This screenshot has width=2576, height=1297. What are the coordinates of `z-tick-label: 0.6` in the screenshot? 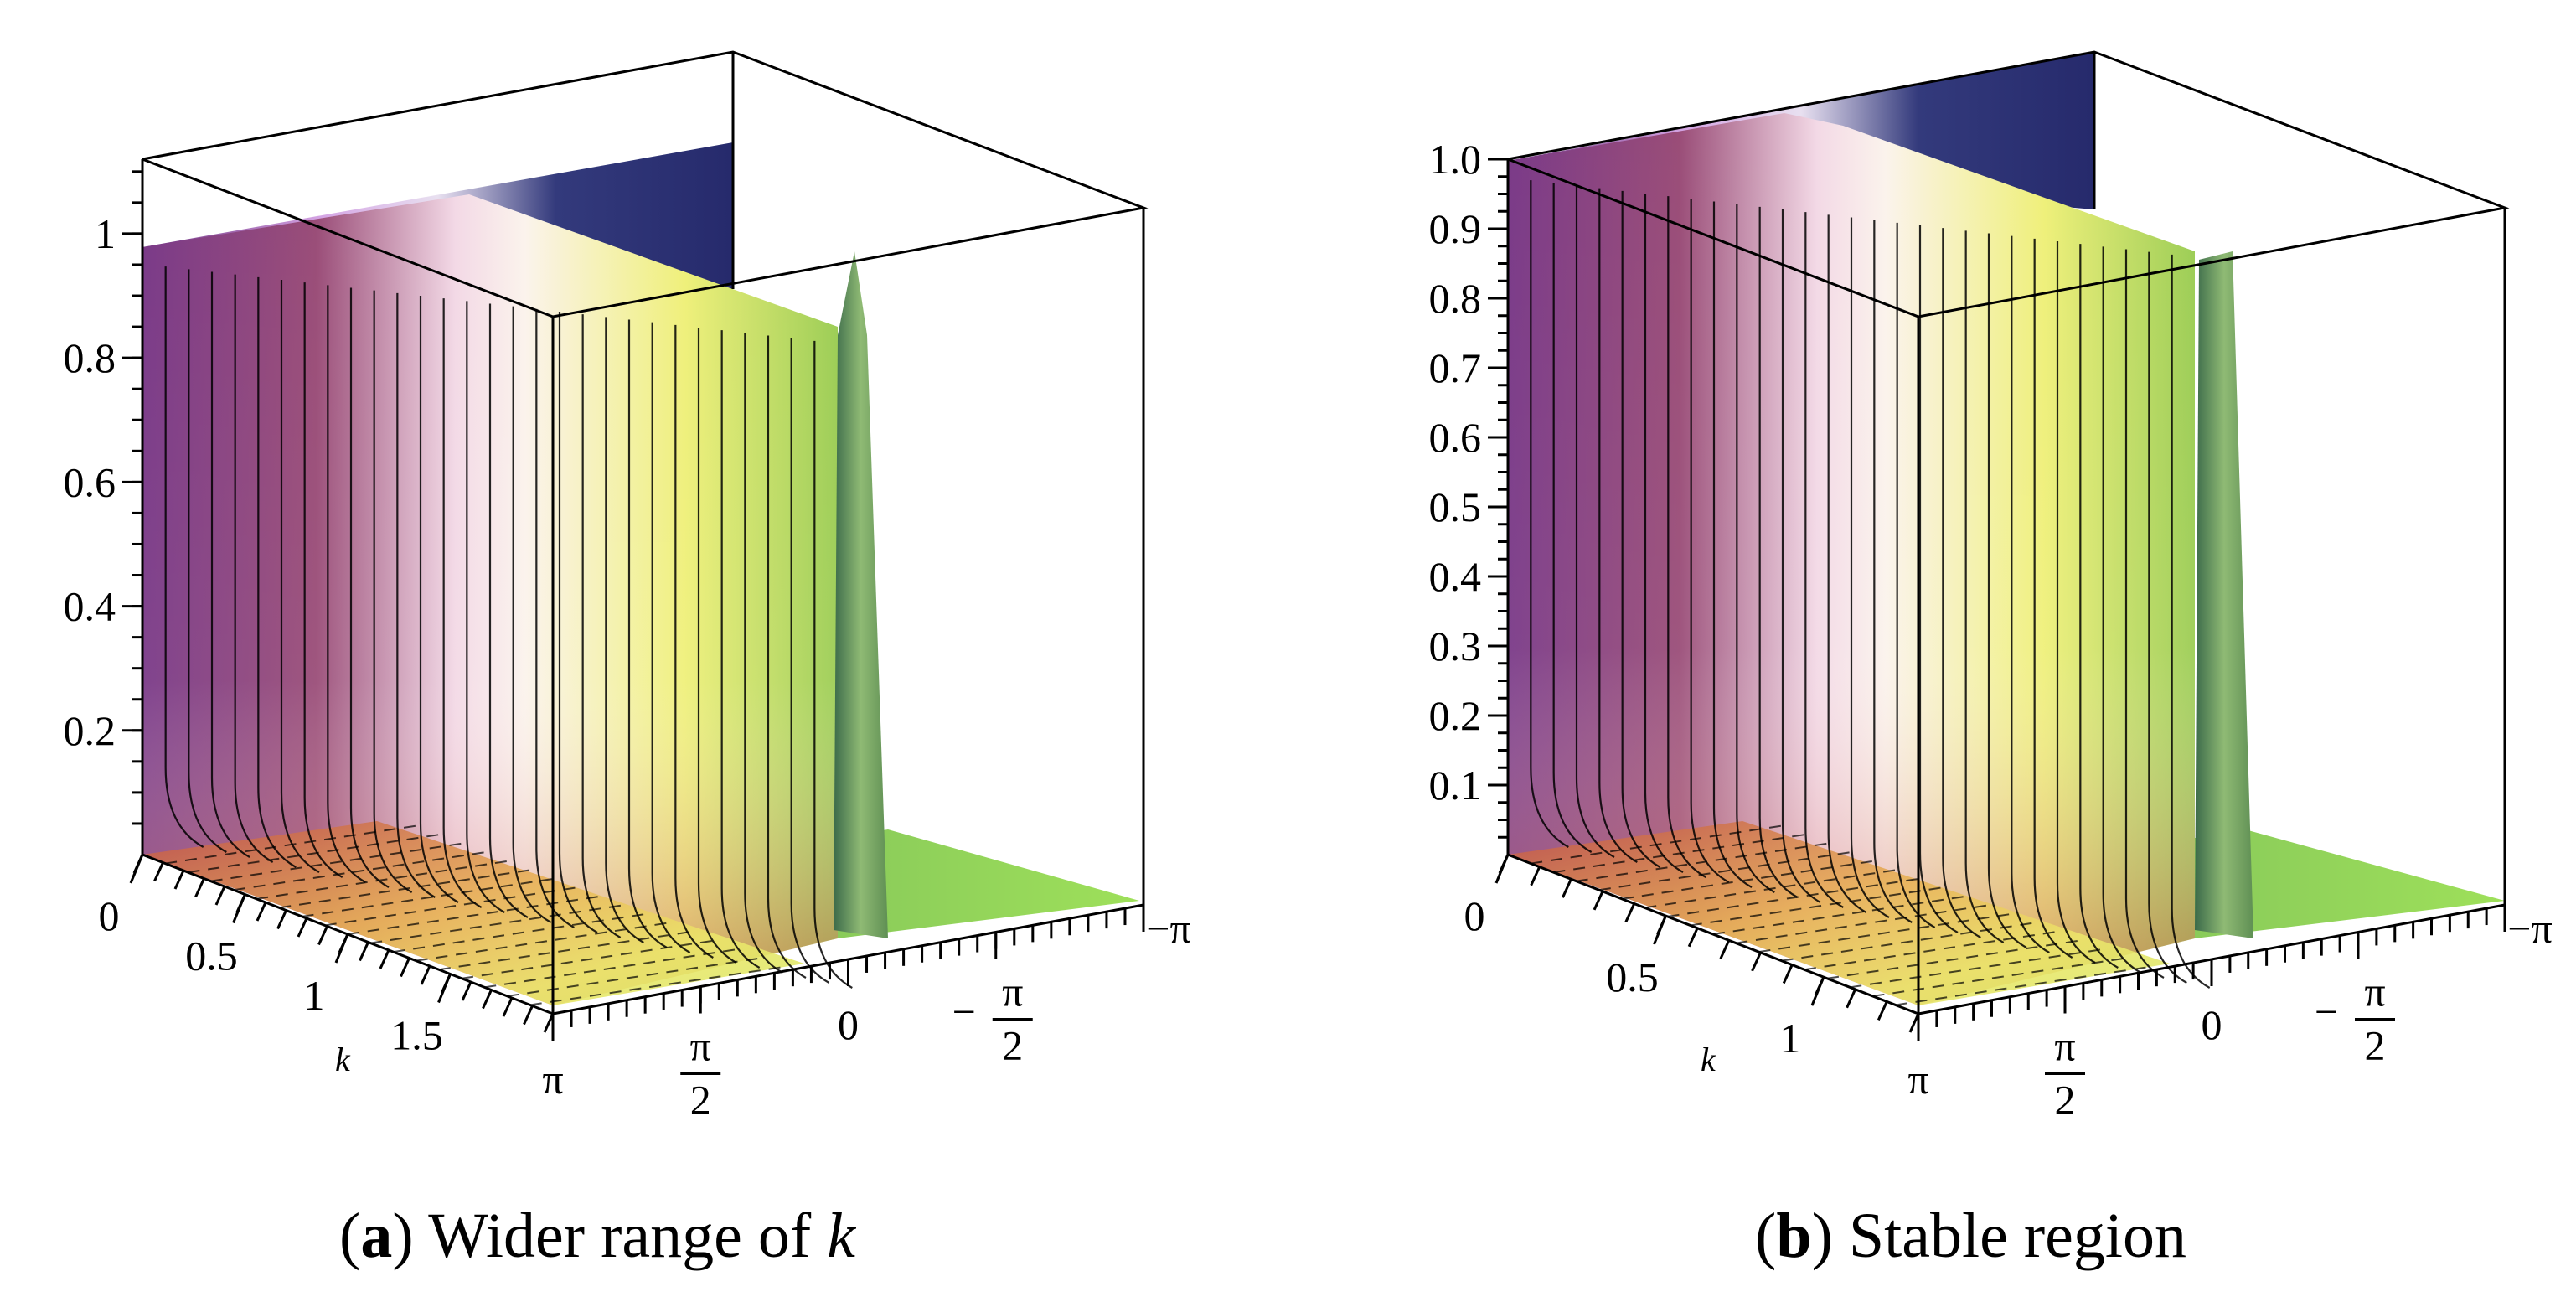 It's located at (1455, 437).